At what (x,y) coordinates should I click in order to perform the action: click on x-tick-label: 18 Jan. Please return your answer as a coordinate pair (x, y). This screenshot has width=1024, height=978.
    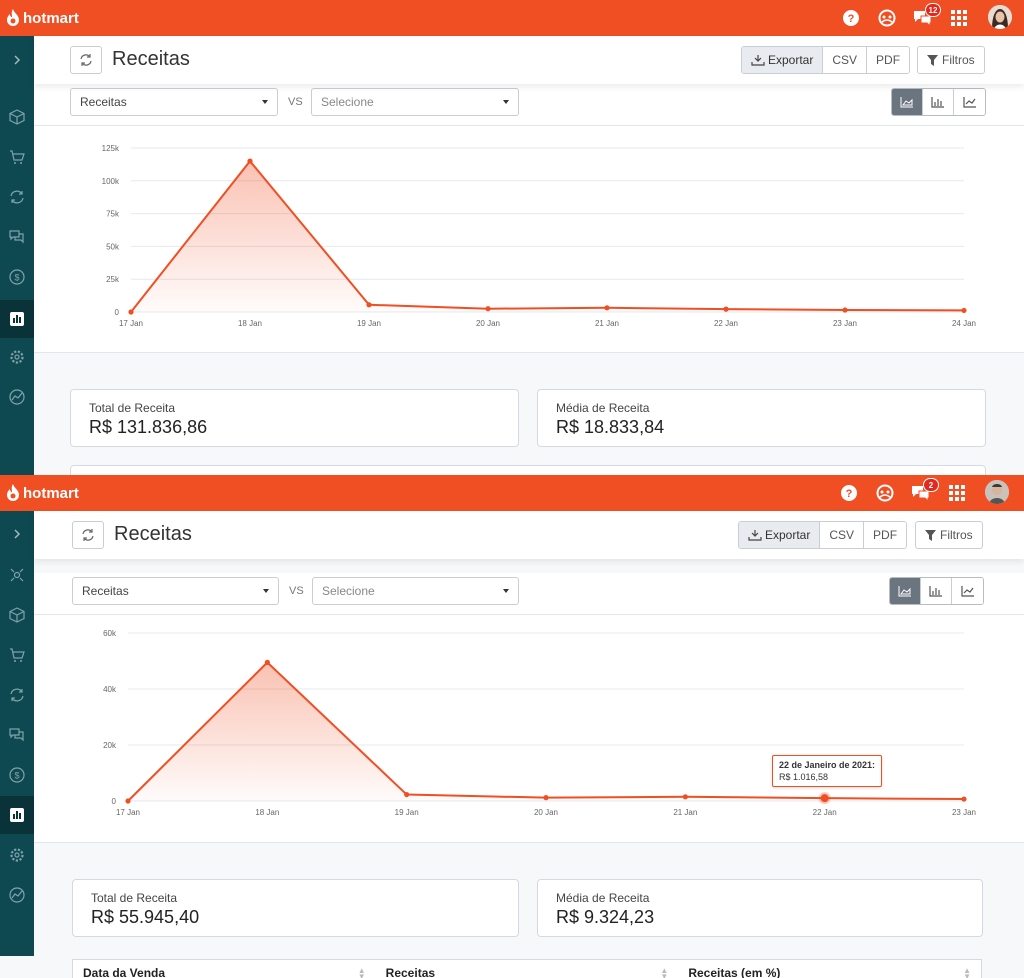
    Looking at the image, I should click on (267, 812).